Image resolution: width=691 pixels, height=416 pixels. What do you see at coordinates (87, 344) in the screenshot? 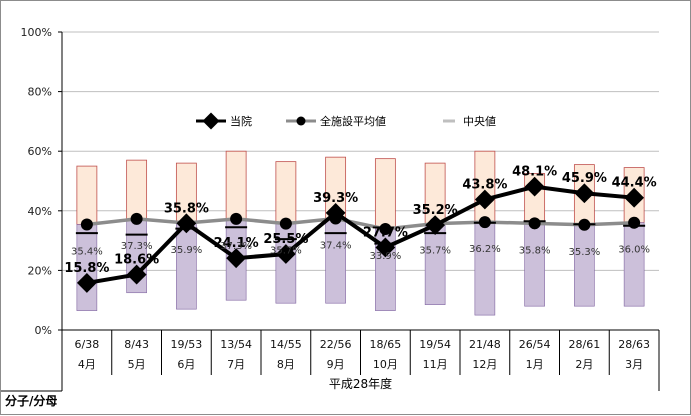
I see `fraction-label: 6/38` at bounding box center [87, 344].